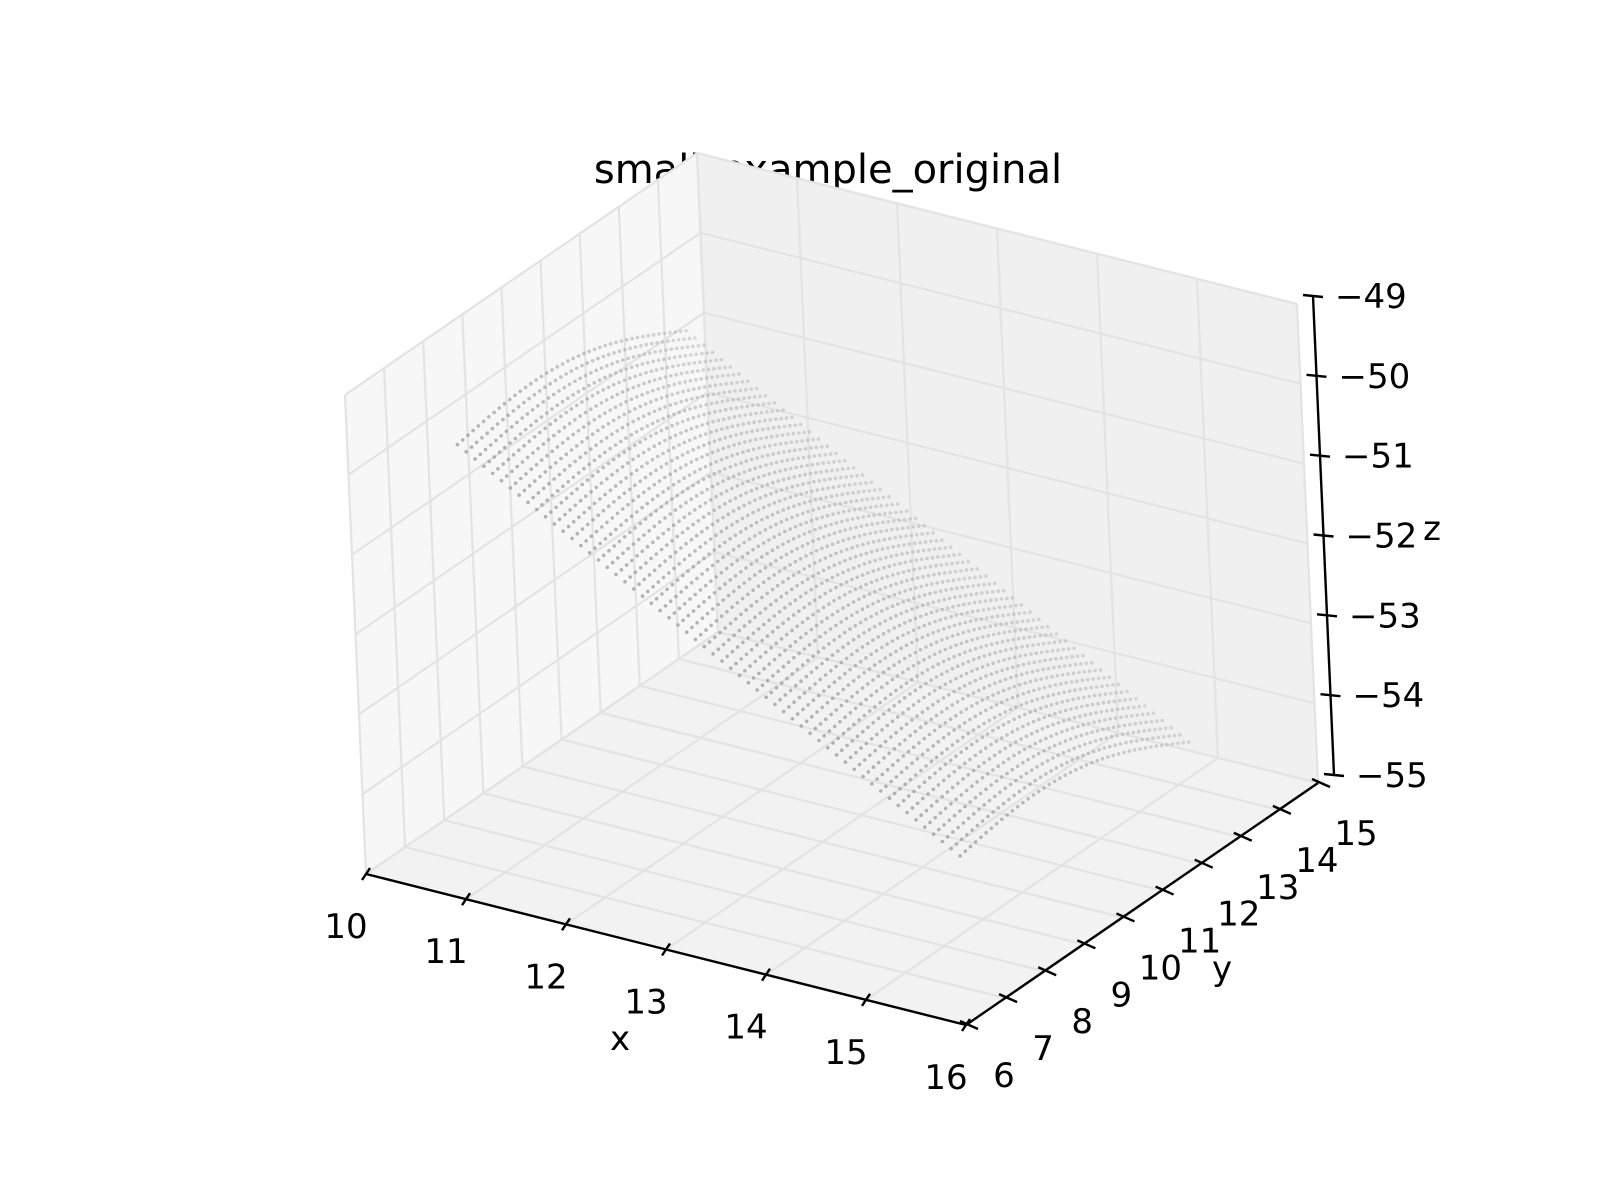 Image resolution: width=1600 pixels, height=1200 pixels. What do you see at coordinates (538, 673) in the screenshot?
I see `grid-line-left-z` at bounding box center [538, 673].